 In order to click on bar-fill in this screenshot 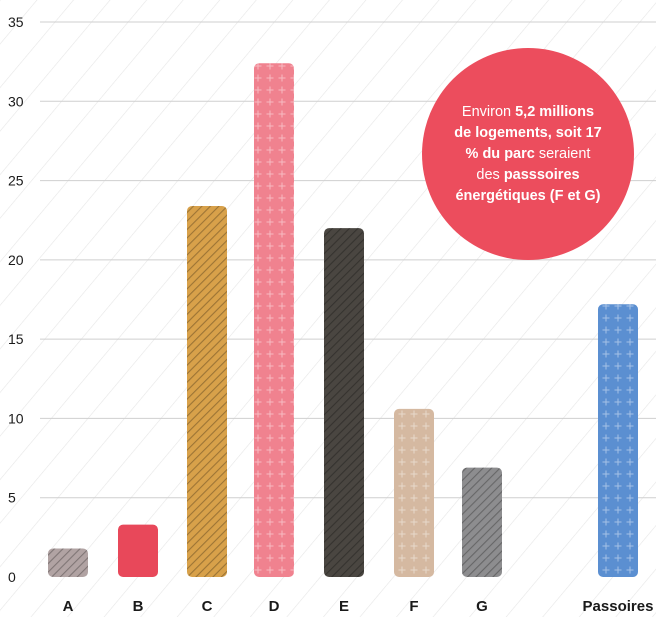, I will do `click(138, 550)`.